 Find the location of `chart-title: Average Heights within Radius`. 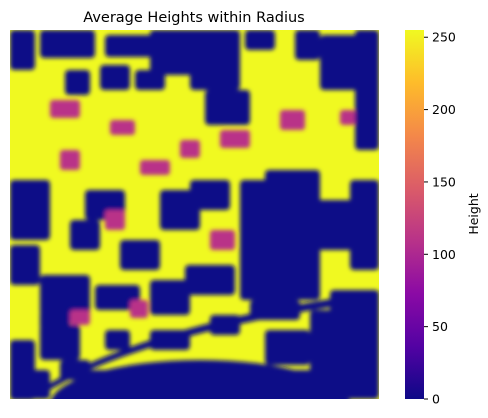

chart-title: Average Heights within Radius is located at coordinates (193, 18).